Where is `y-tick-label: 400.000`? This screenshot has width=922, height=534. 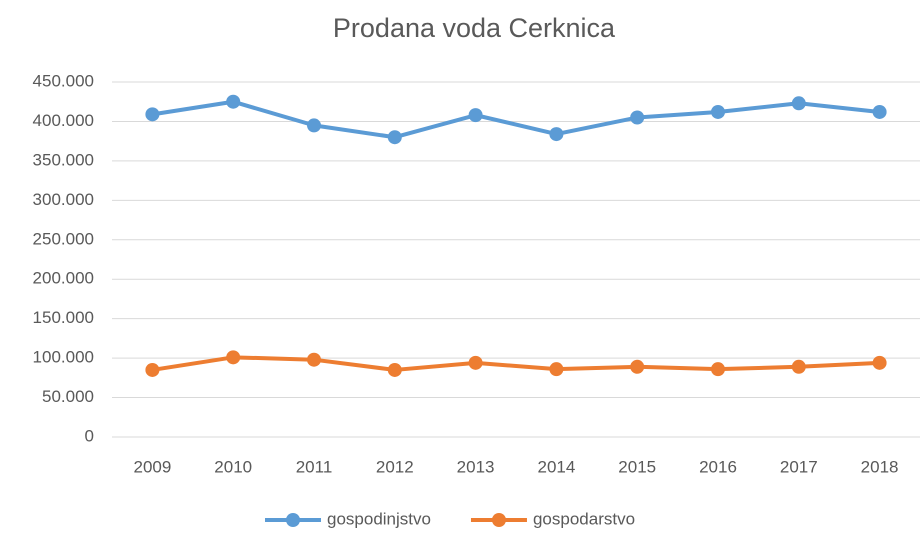 y-tick-label: 400.000 is located at coordinates (63, 120).